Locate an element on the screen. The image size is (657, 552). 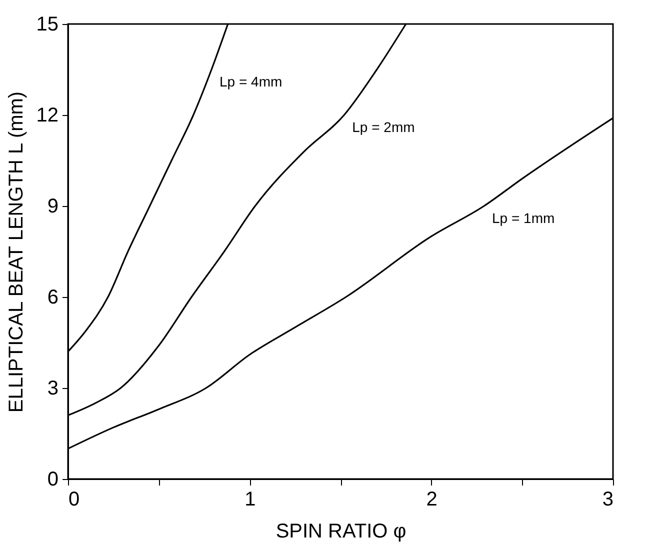
y-tick-label: 12 is located at coordinates (47, 115).